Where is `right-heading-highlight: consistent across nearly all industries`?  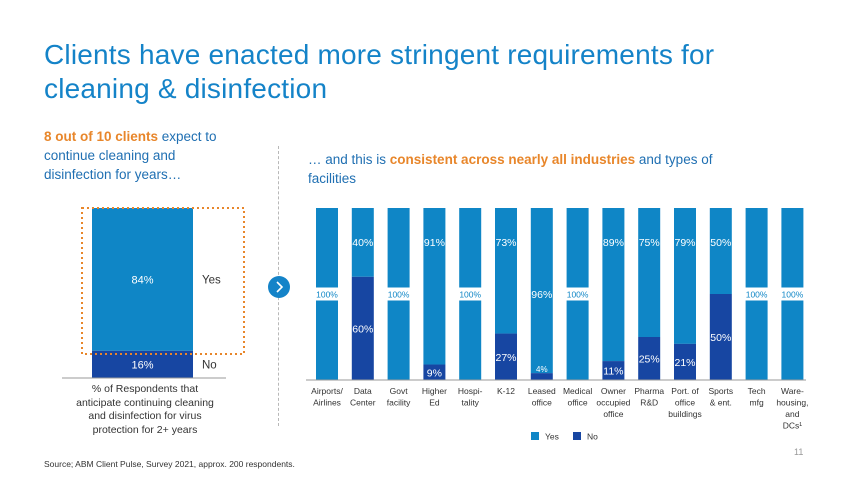 right-heading-highlight: consistent across nearly all industries is located at coordinates (512, 159).